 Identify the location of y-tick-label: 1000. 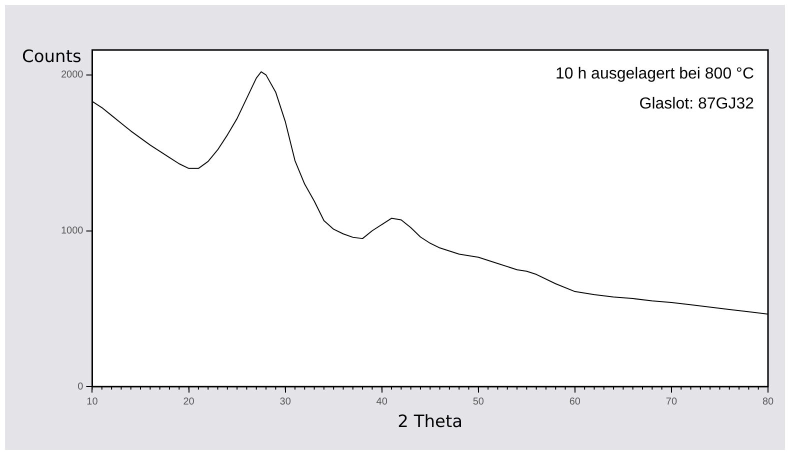
(72, 231).